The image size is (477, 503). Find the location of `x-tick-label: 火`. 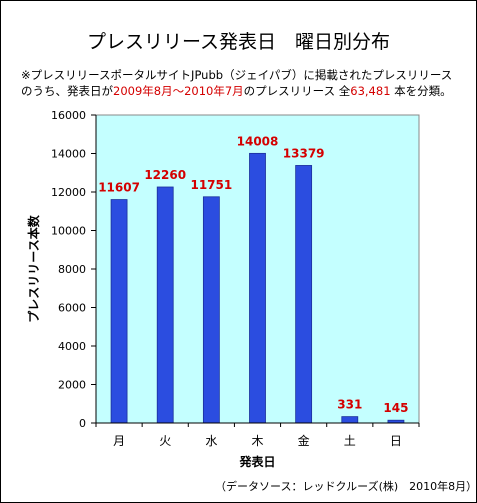

x-tick-label: 火 is located at coordinates (165, 441).